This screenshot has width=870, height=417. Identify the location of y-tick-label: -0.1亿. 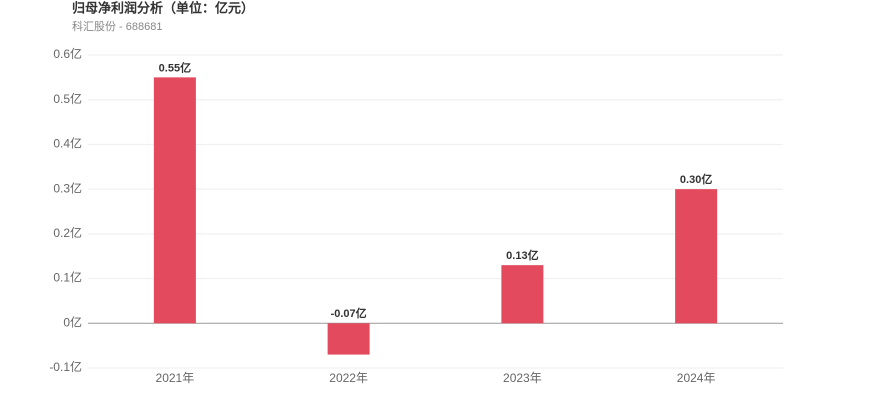
(65, 366).